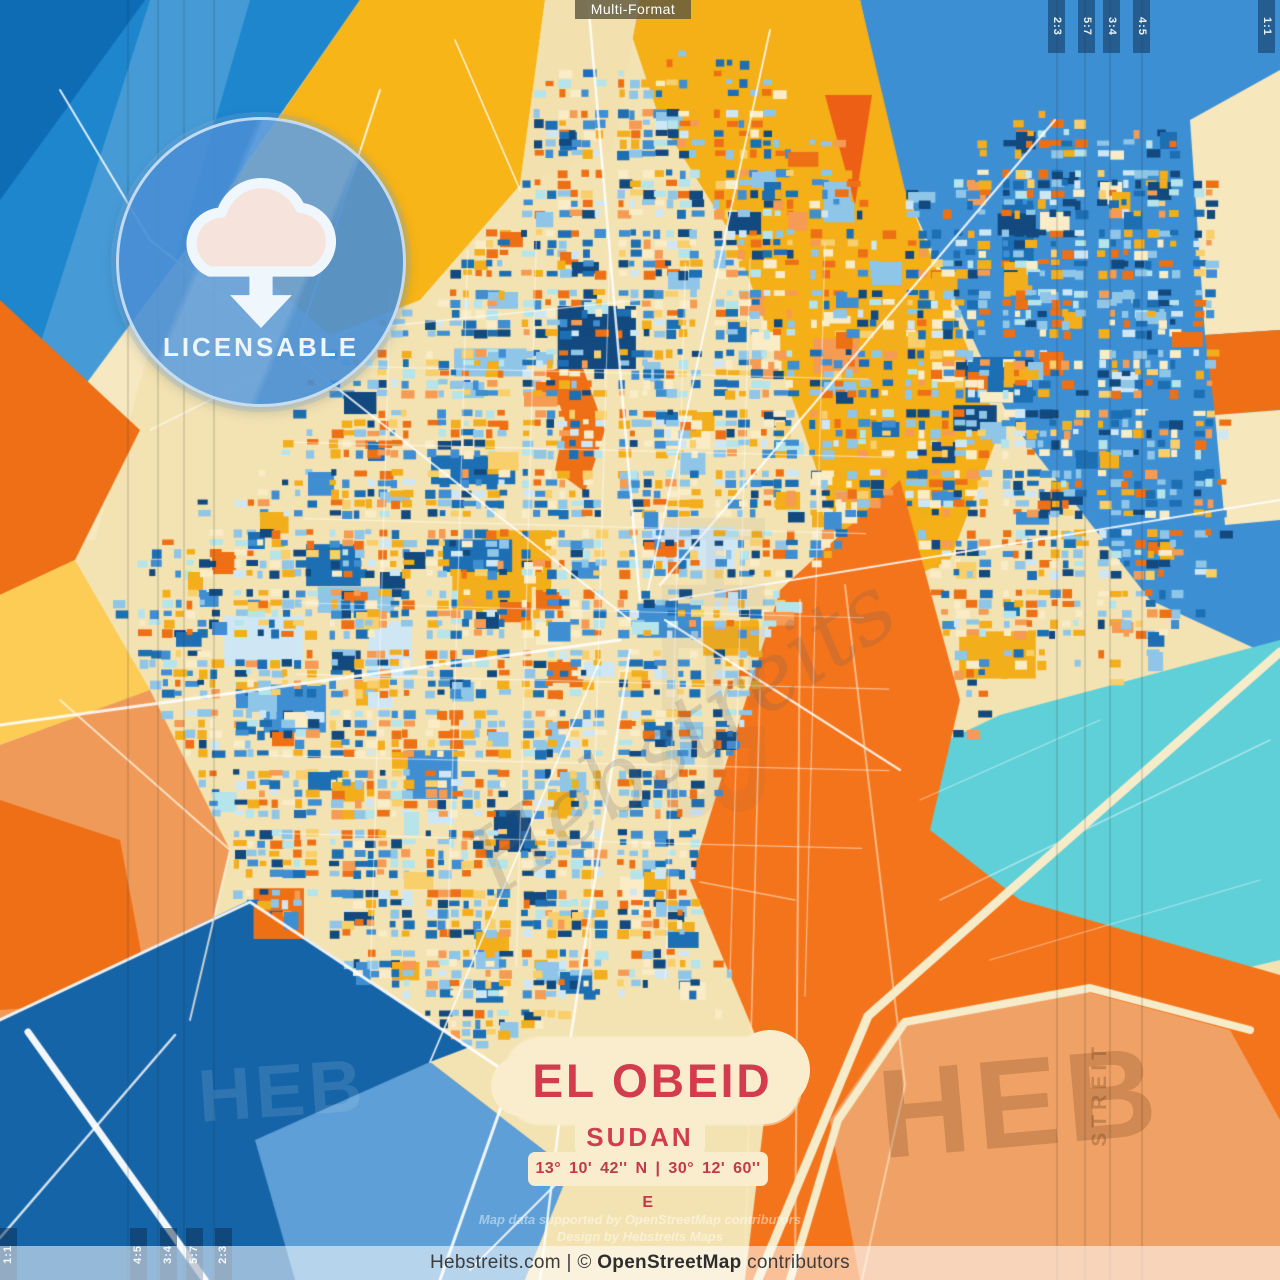  I want to click on multi-format-label: Multi-Format, so click(633, 9).